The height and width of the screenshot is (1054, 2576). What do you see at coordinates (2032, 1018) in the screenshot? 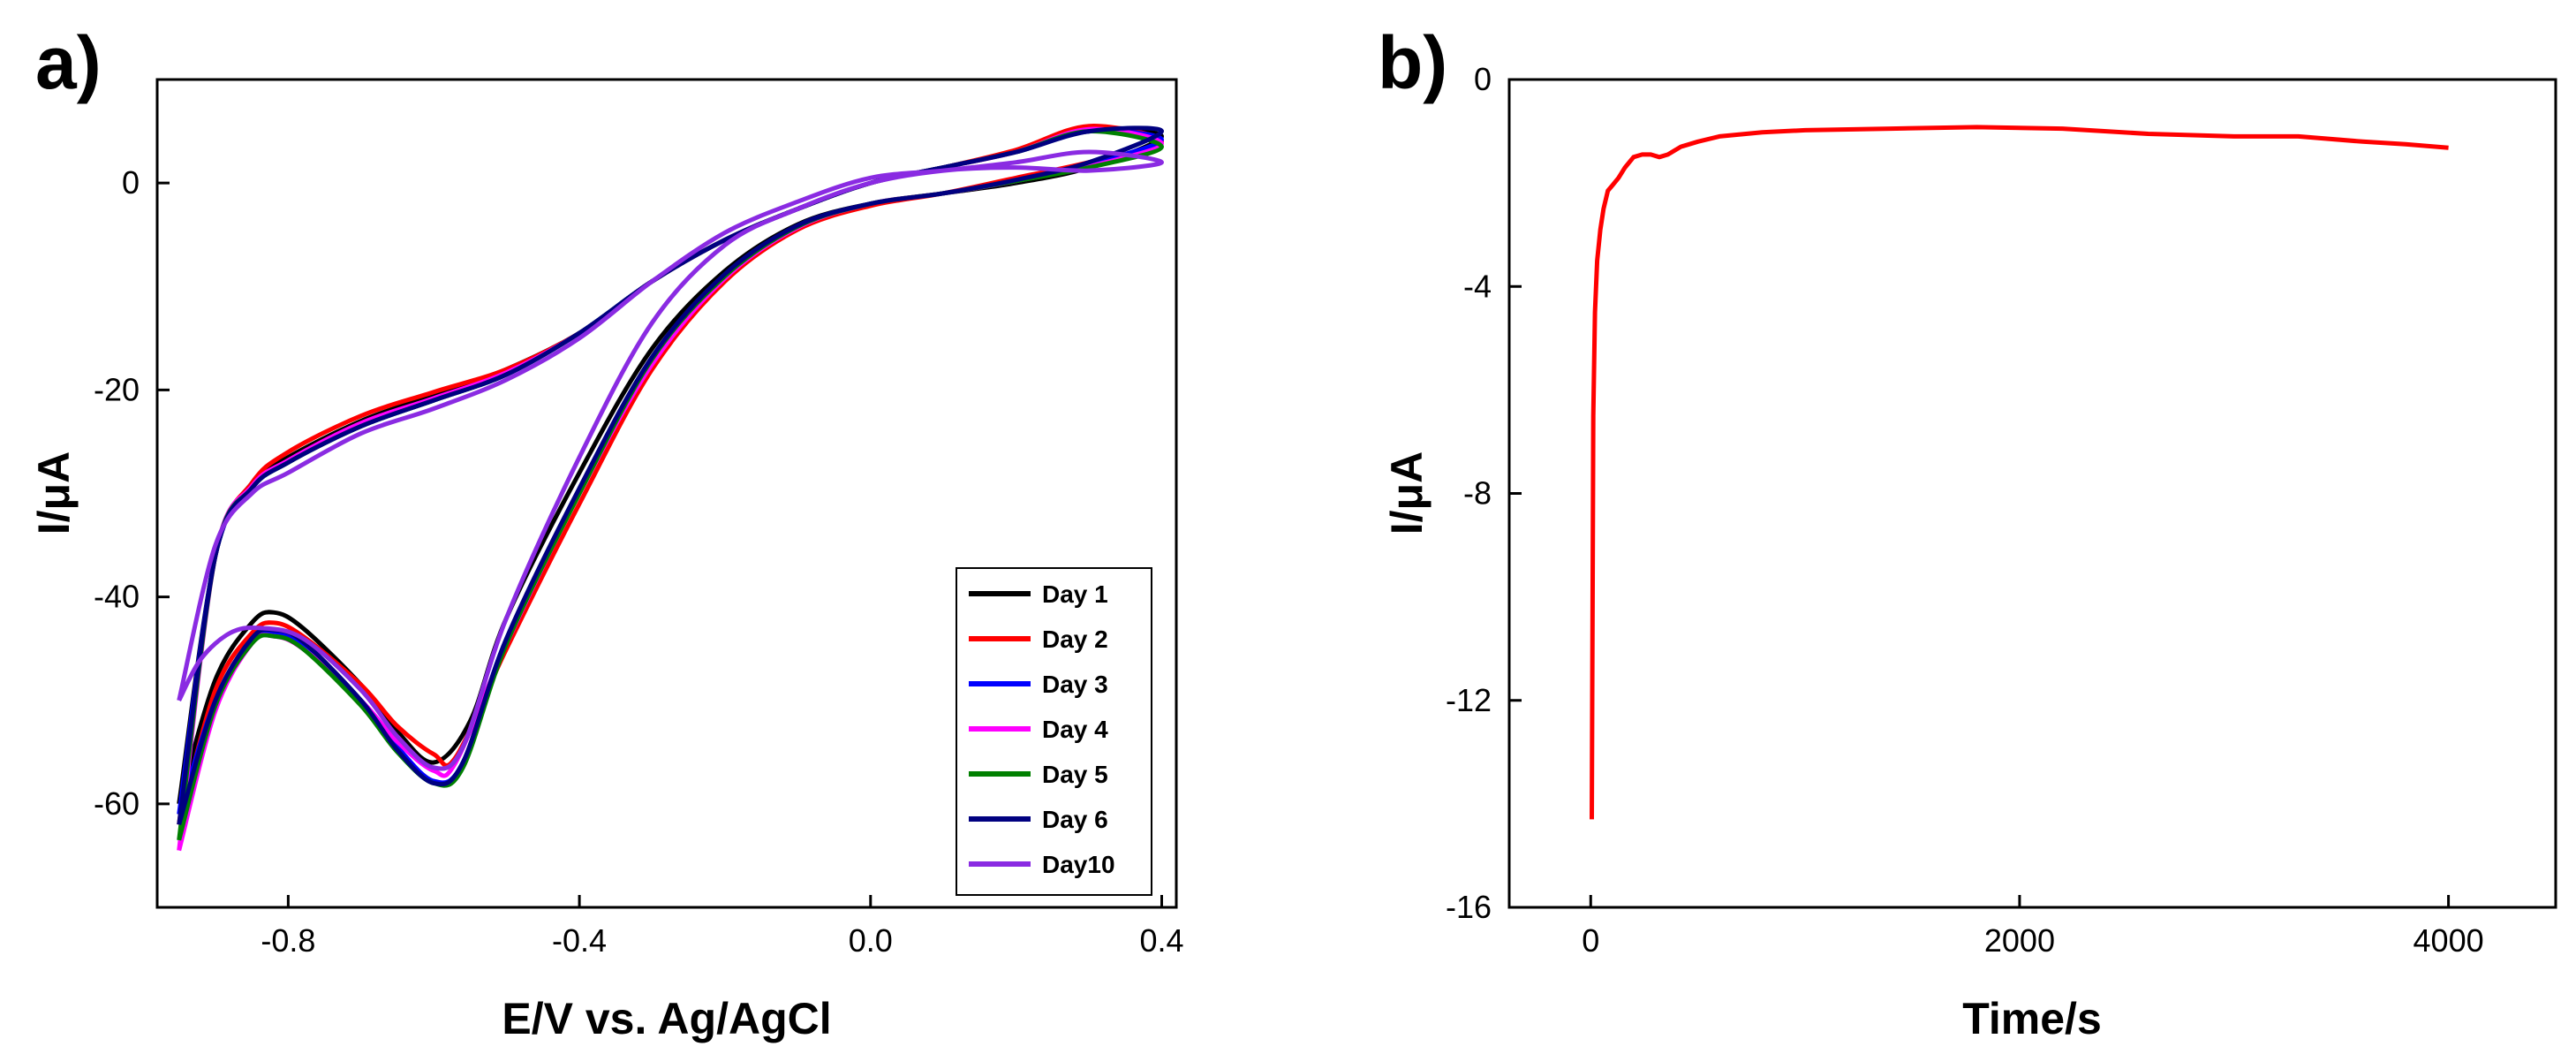
I see `panel-b-x-axis-title: Time/s` at bounding box center [2032, 1018].